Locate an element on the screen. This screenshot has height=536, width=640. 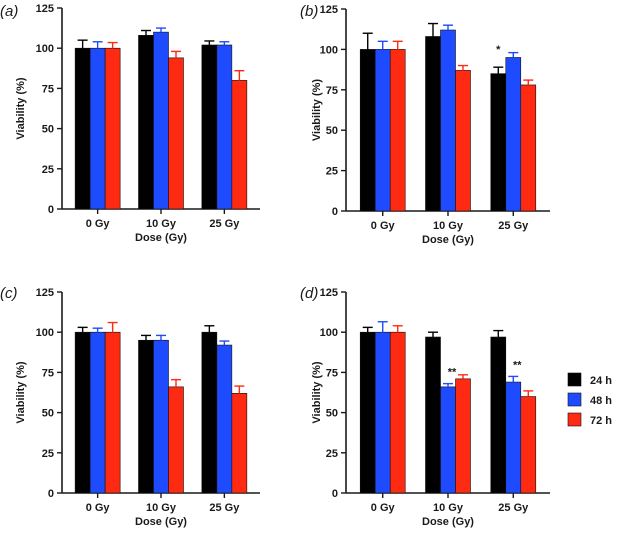
panel-letter: (d) is located at coordinates (309, 293).